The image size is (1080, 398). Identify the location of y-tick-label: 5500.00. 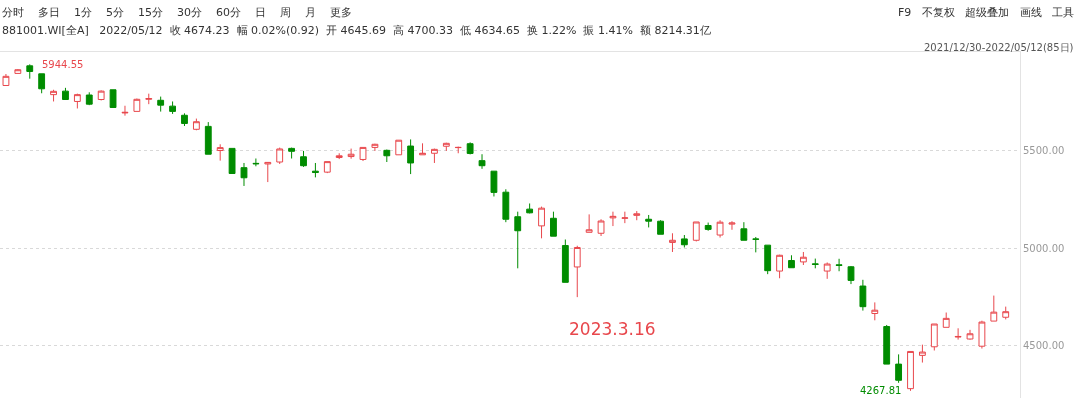
(1044, 151).